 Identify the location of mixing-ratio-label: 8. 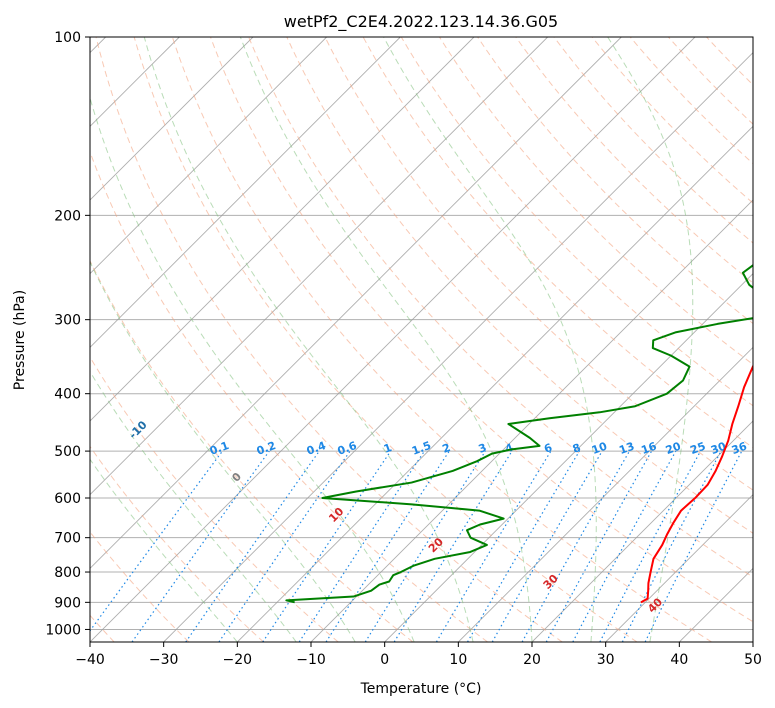
(577, 448).